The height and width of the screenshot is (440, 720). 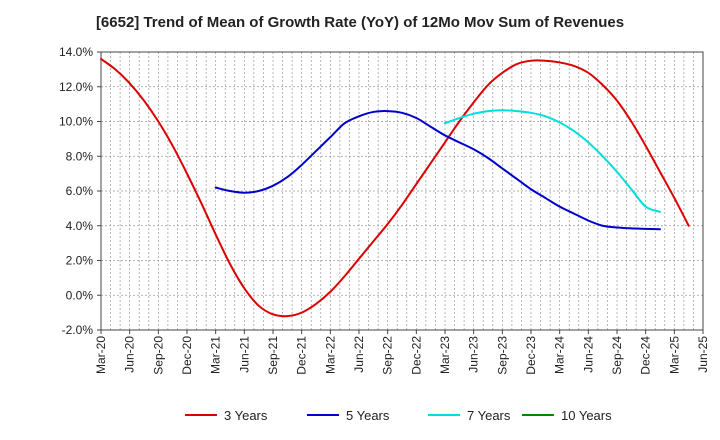 I want to click on y-tick-label: 8.0%, so click(x=80, y=156).